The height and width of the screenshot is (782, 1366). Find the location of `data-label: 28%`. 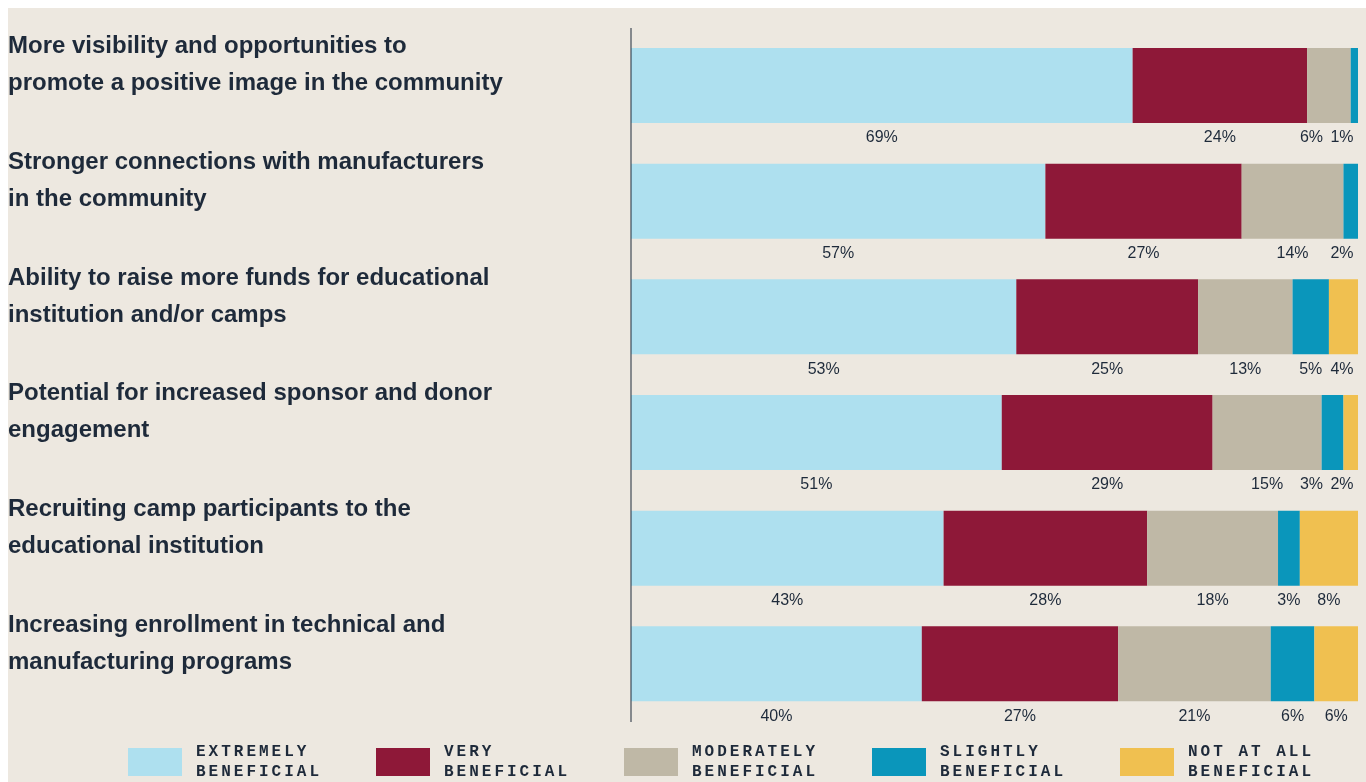

data-label: 28% is located at coordinates (1045, 599).